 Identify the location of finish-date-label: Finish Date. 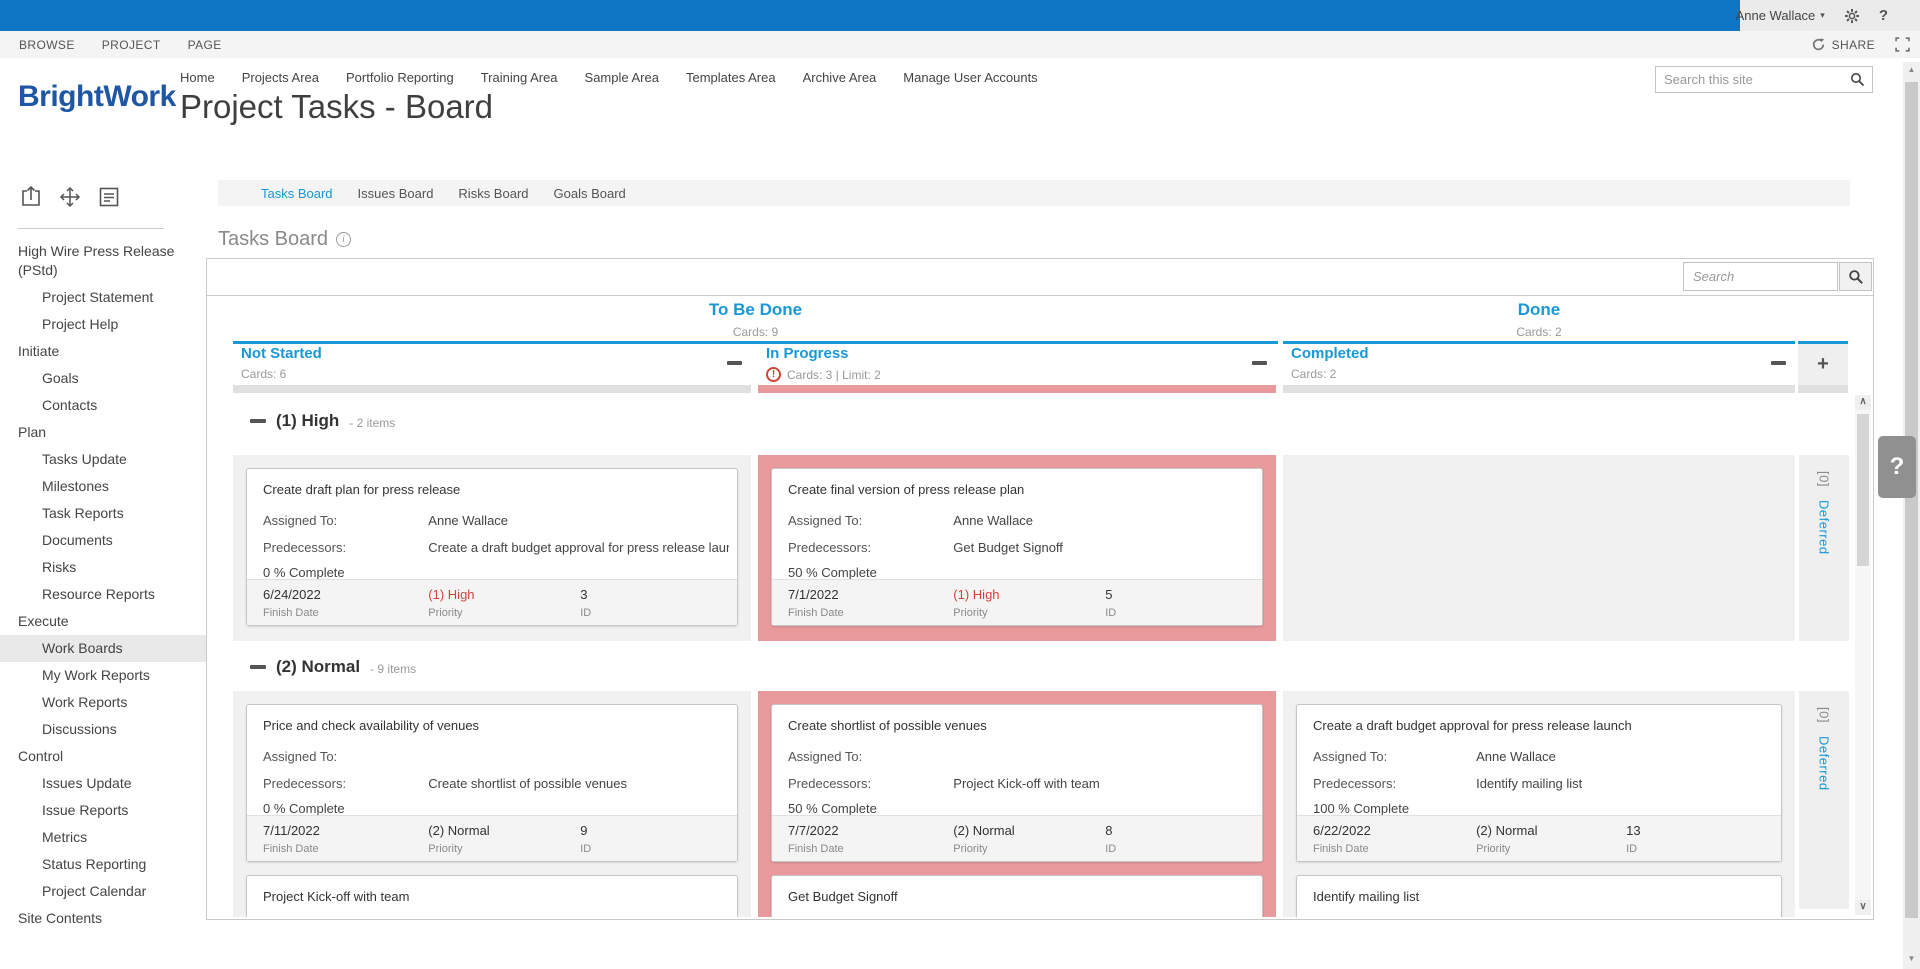
(291, 849).